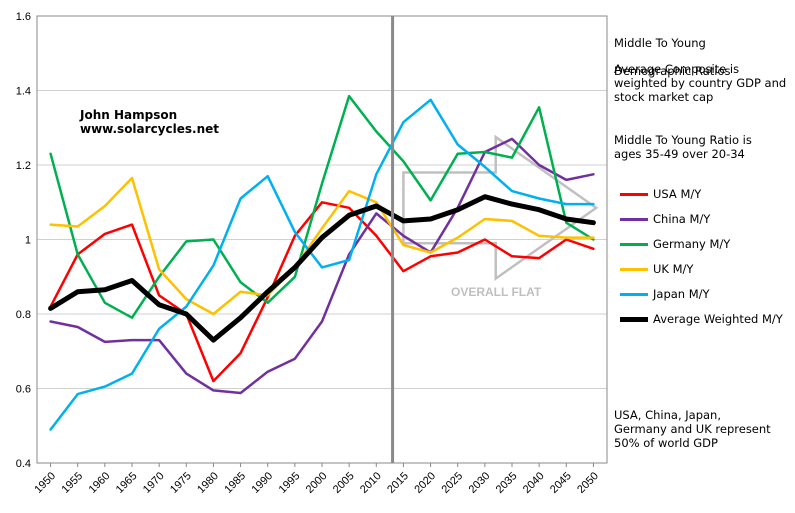 The width and height of the screenshot is (795, 513). Describe the element at coordinates (692, 244) in the screenshot. I see `legend-label-germany: Germany M/Y` at that location.